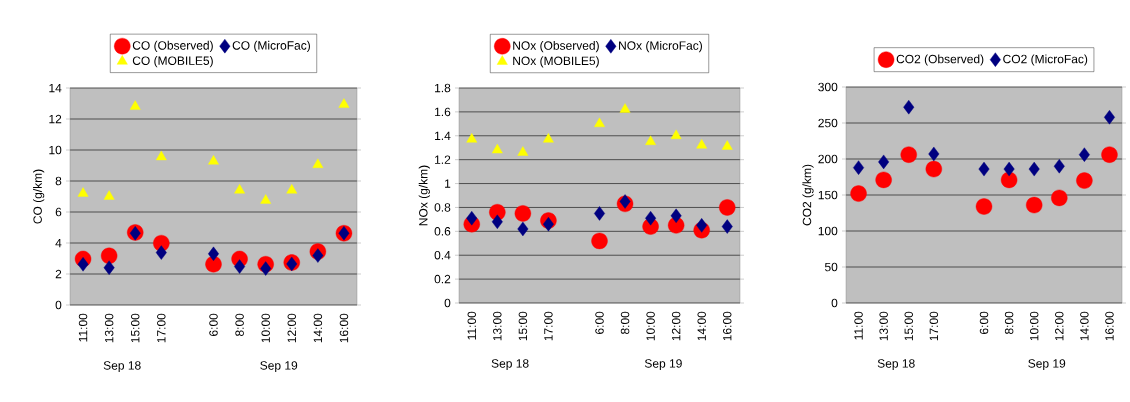 This screenshot has height=402, width=1130. Describe the element at coordinates (831, 267) in the screenshot. I see `y-tick-label: 50` at that location.